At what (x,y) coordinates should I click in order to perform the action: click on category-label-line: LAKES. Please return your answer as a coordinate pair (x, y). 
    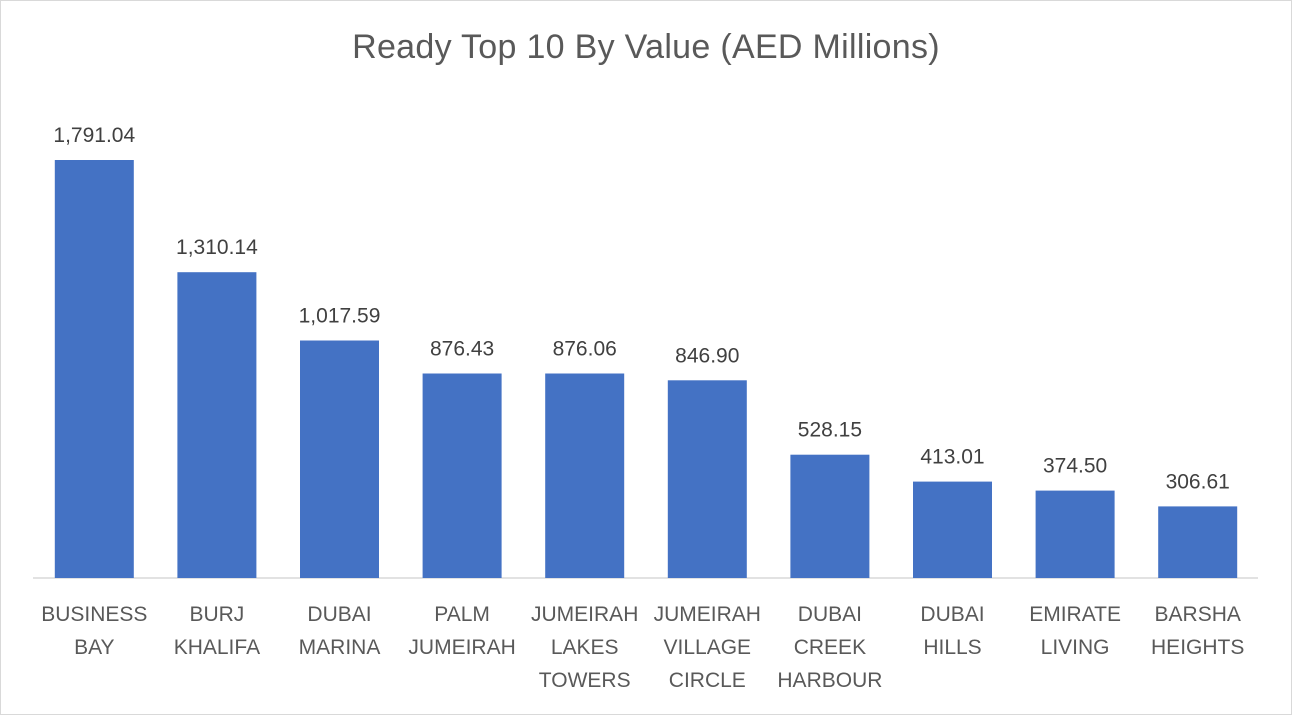
    Looking at the image, I should click on (585, 647).